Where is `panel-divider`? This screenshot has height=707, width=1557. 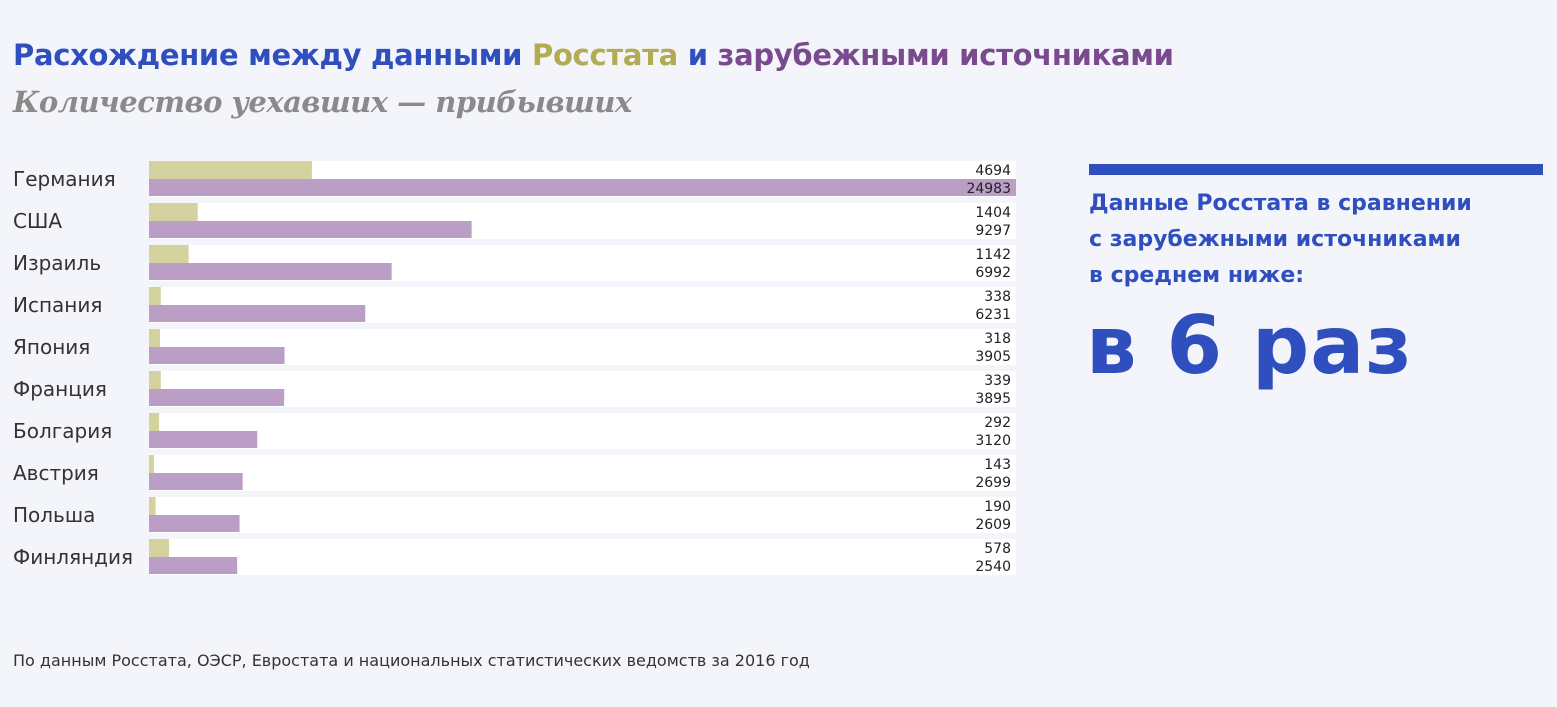
panel-divider is located at coordinates (1316, 169).